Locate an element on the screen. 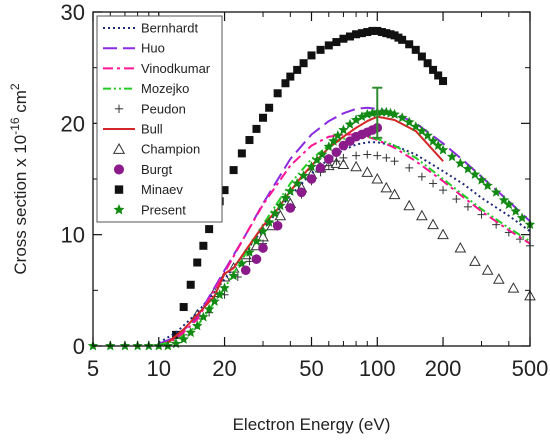 This screenshot has width=550, height=443. legend-label-vinodkumar: Vinodkumar is located at coordinates (176, 68).